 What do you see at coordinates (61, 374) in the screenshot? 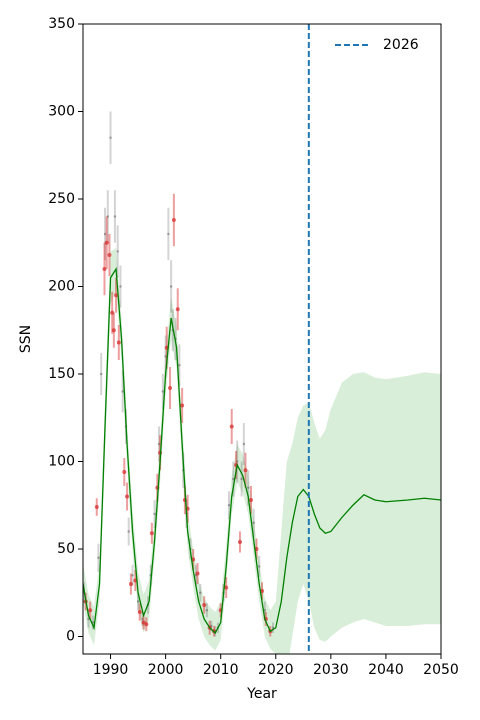
I see `y-tick-label: 150` at bounding box center [61, 374].